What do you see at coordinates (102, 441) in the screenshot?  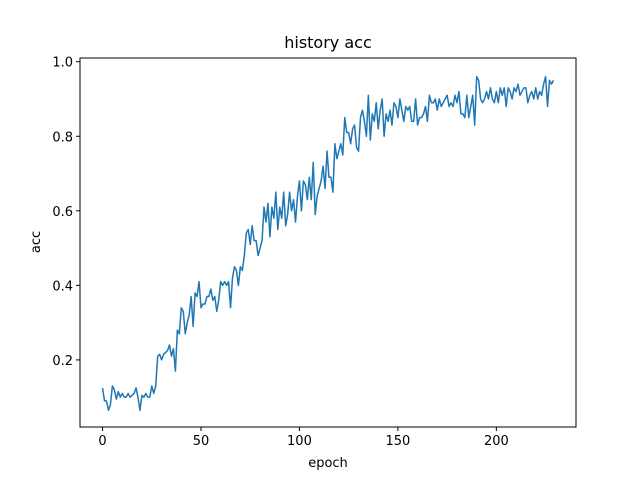 I see `x-tick-label: 0` at bounding box center [102, 441].